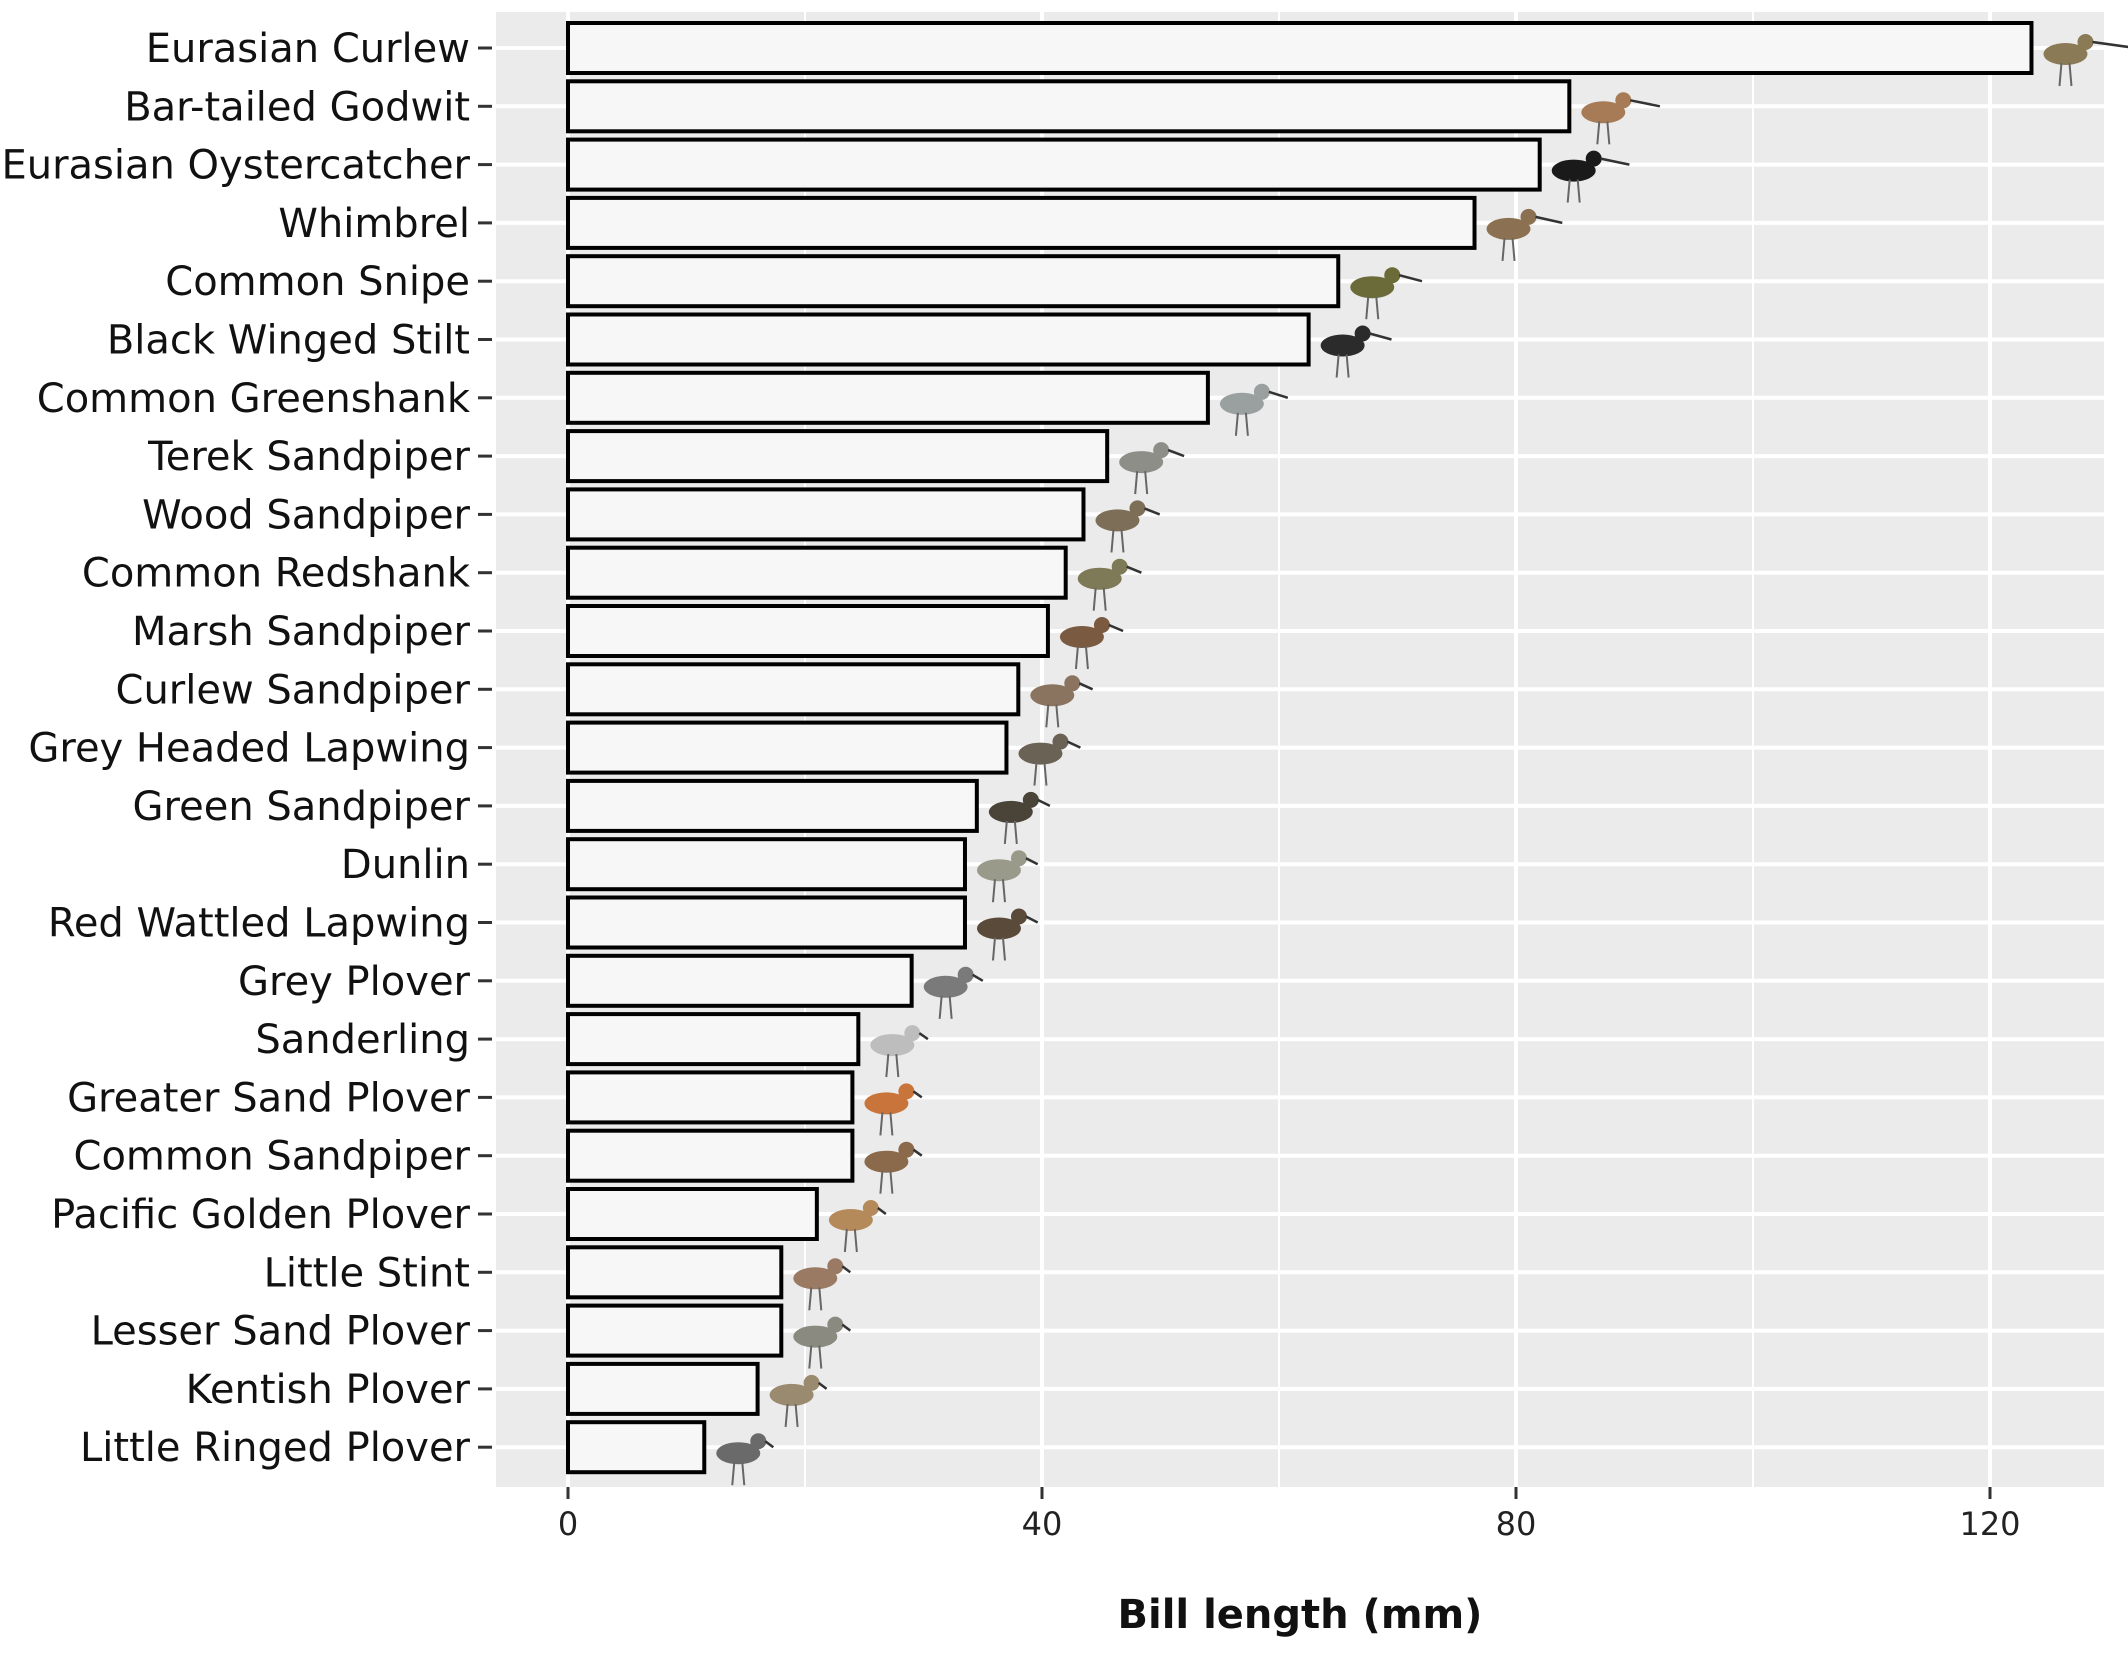 Image resolution: width=2128 pixels, height=1662 pixels. I want to click on category-label: Kentish Plover, so click(328, 1390).